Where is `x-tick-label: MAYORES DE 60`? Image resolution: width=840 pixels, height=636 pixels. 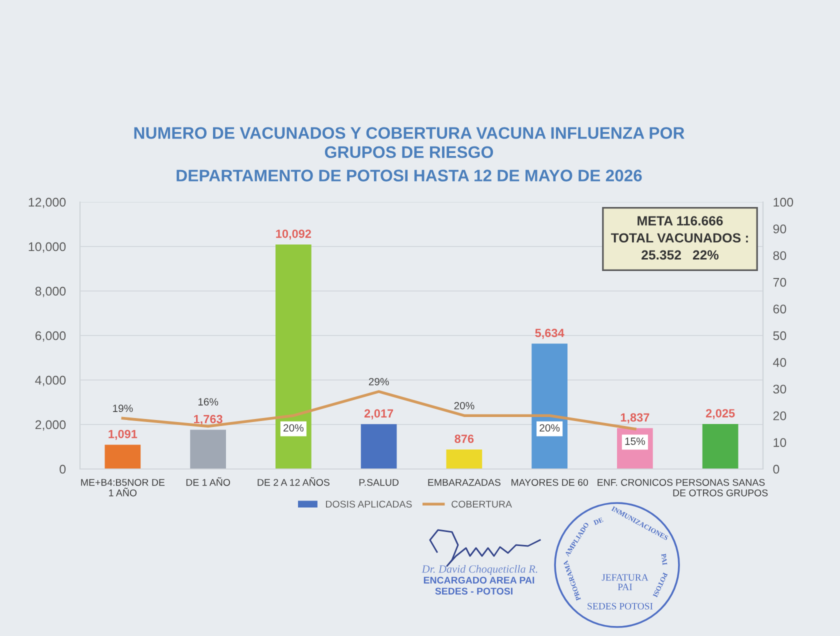
x-tick-label: MAYORES DE 60 is located at coordinates (550, 482).